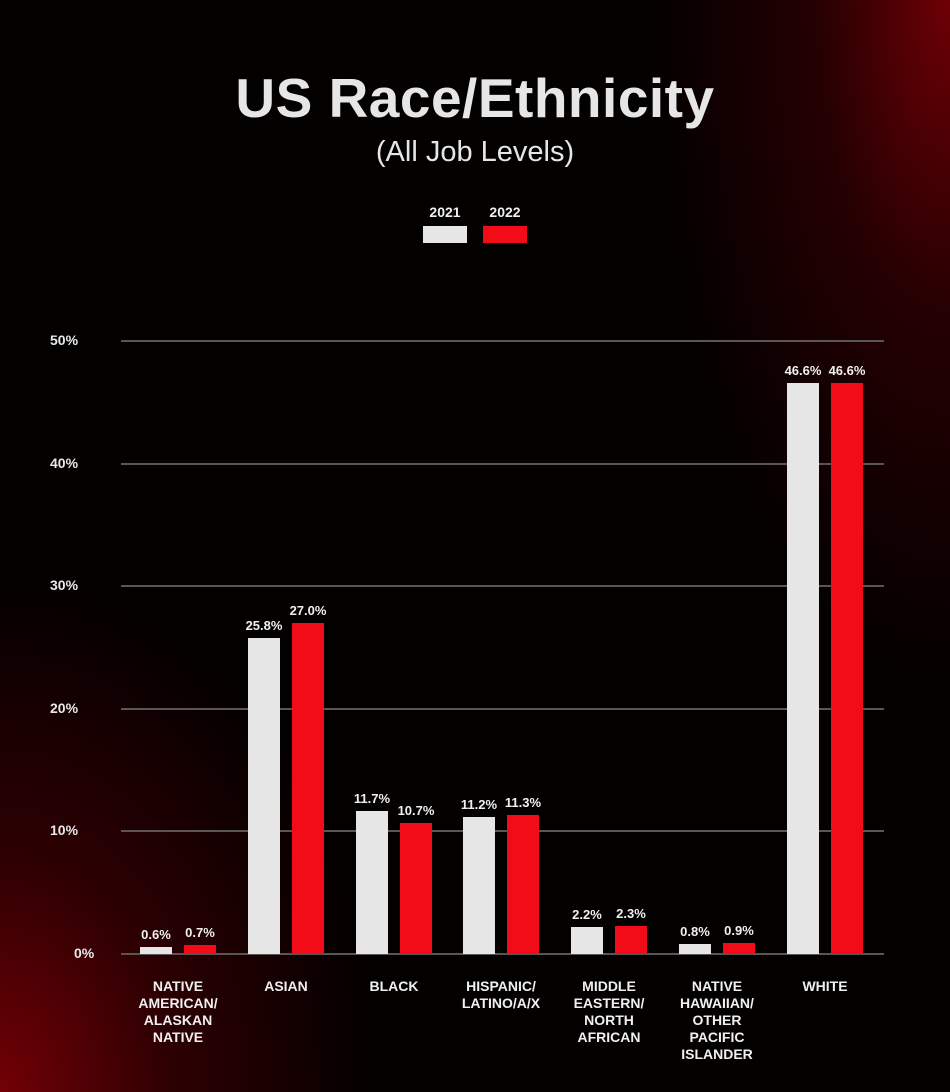 This screenshot has height=1092, width=950. Describe the element at coordinates (609, 1011) in the screenshot. I see `x-axis-category-label: MIDDLE EASTERN/ NORTH AFRICAN` at that location.